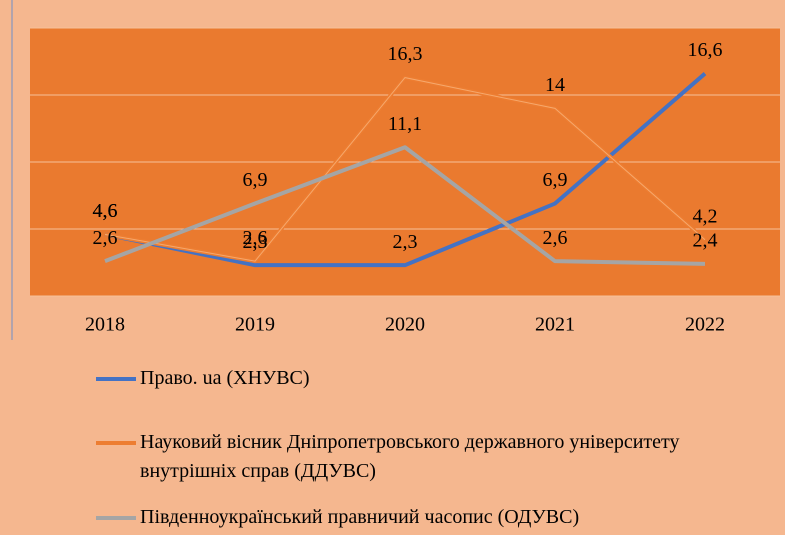 This screenshot has height=535, width=785. I want to click on data-label: 14, so click(555, 85).